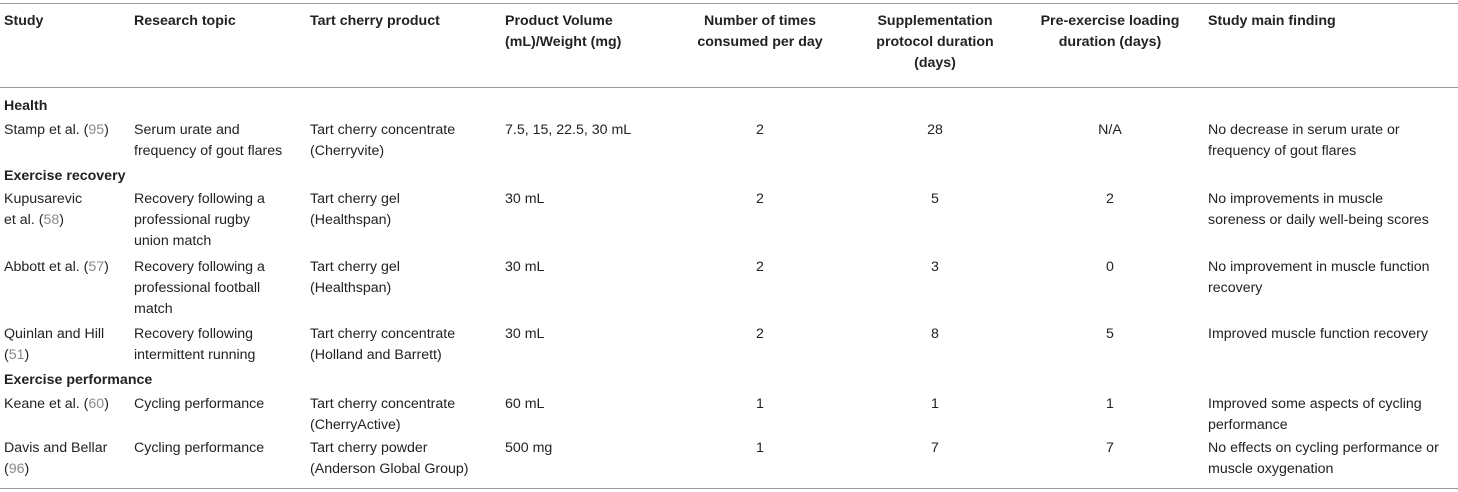 The height and width of the screenshot is (492, 1458). Describe the element at coordinates (935, 130) in the screenshot. I see `cell-duration: 28` at that location.